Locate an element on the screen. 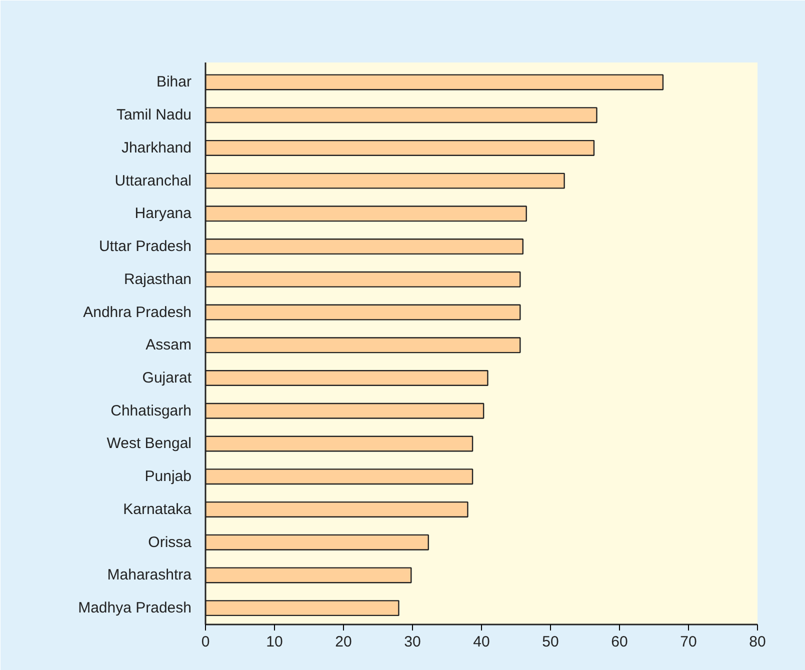 The width and height of the screenshot is (805, 670). y-tick-label: Gujarat is located at coordinates (167, 378).